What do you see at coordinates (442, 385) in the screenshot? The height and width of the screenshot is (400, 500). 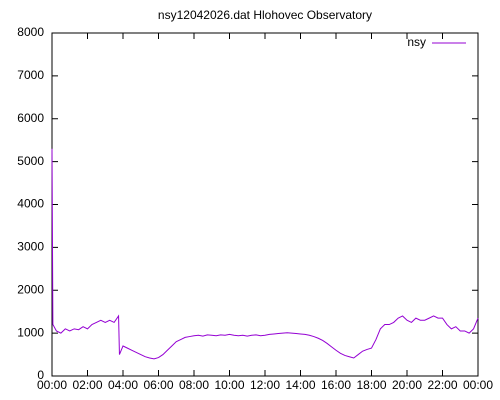 I see `x-tick-label: 22:00` at bounding box center [442, 385].